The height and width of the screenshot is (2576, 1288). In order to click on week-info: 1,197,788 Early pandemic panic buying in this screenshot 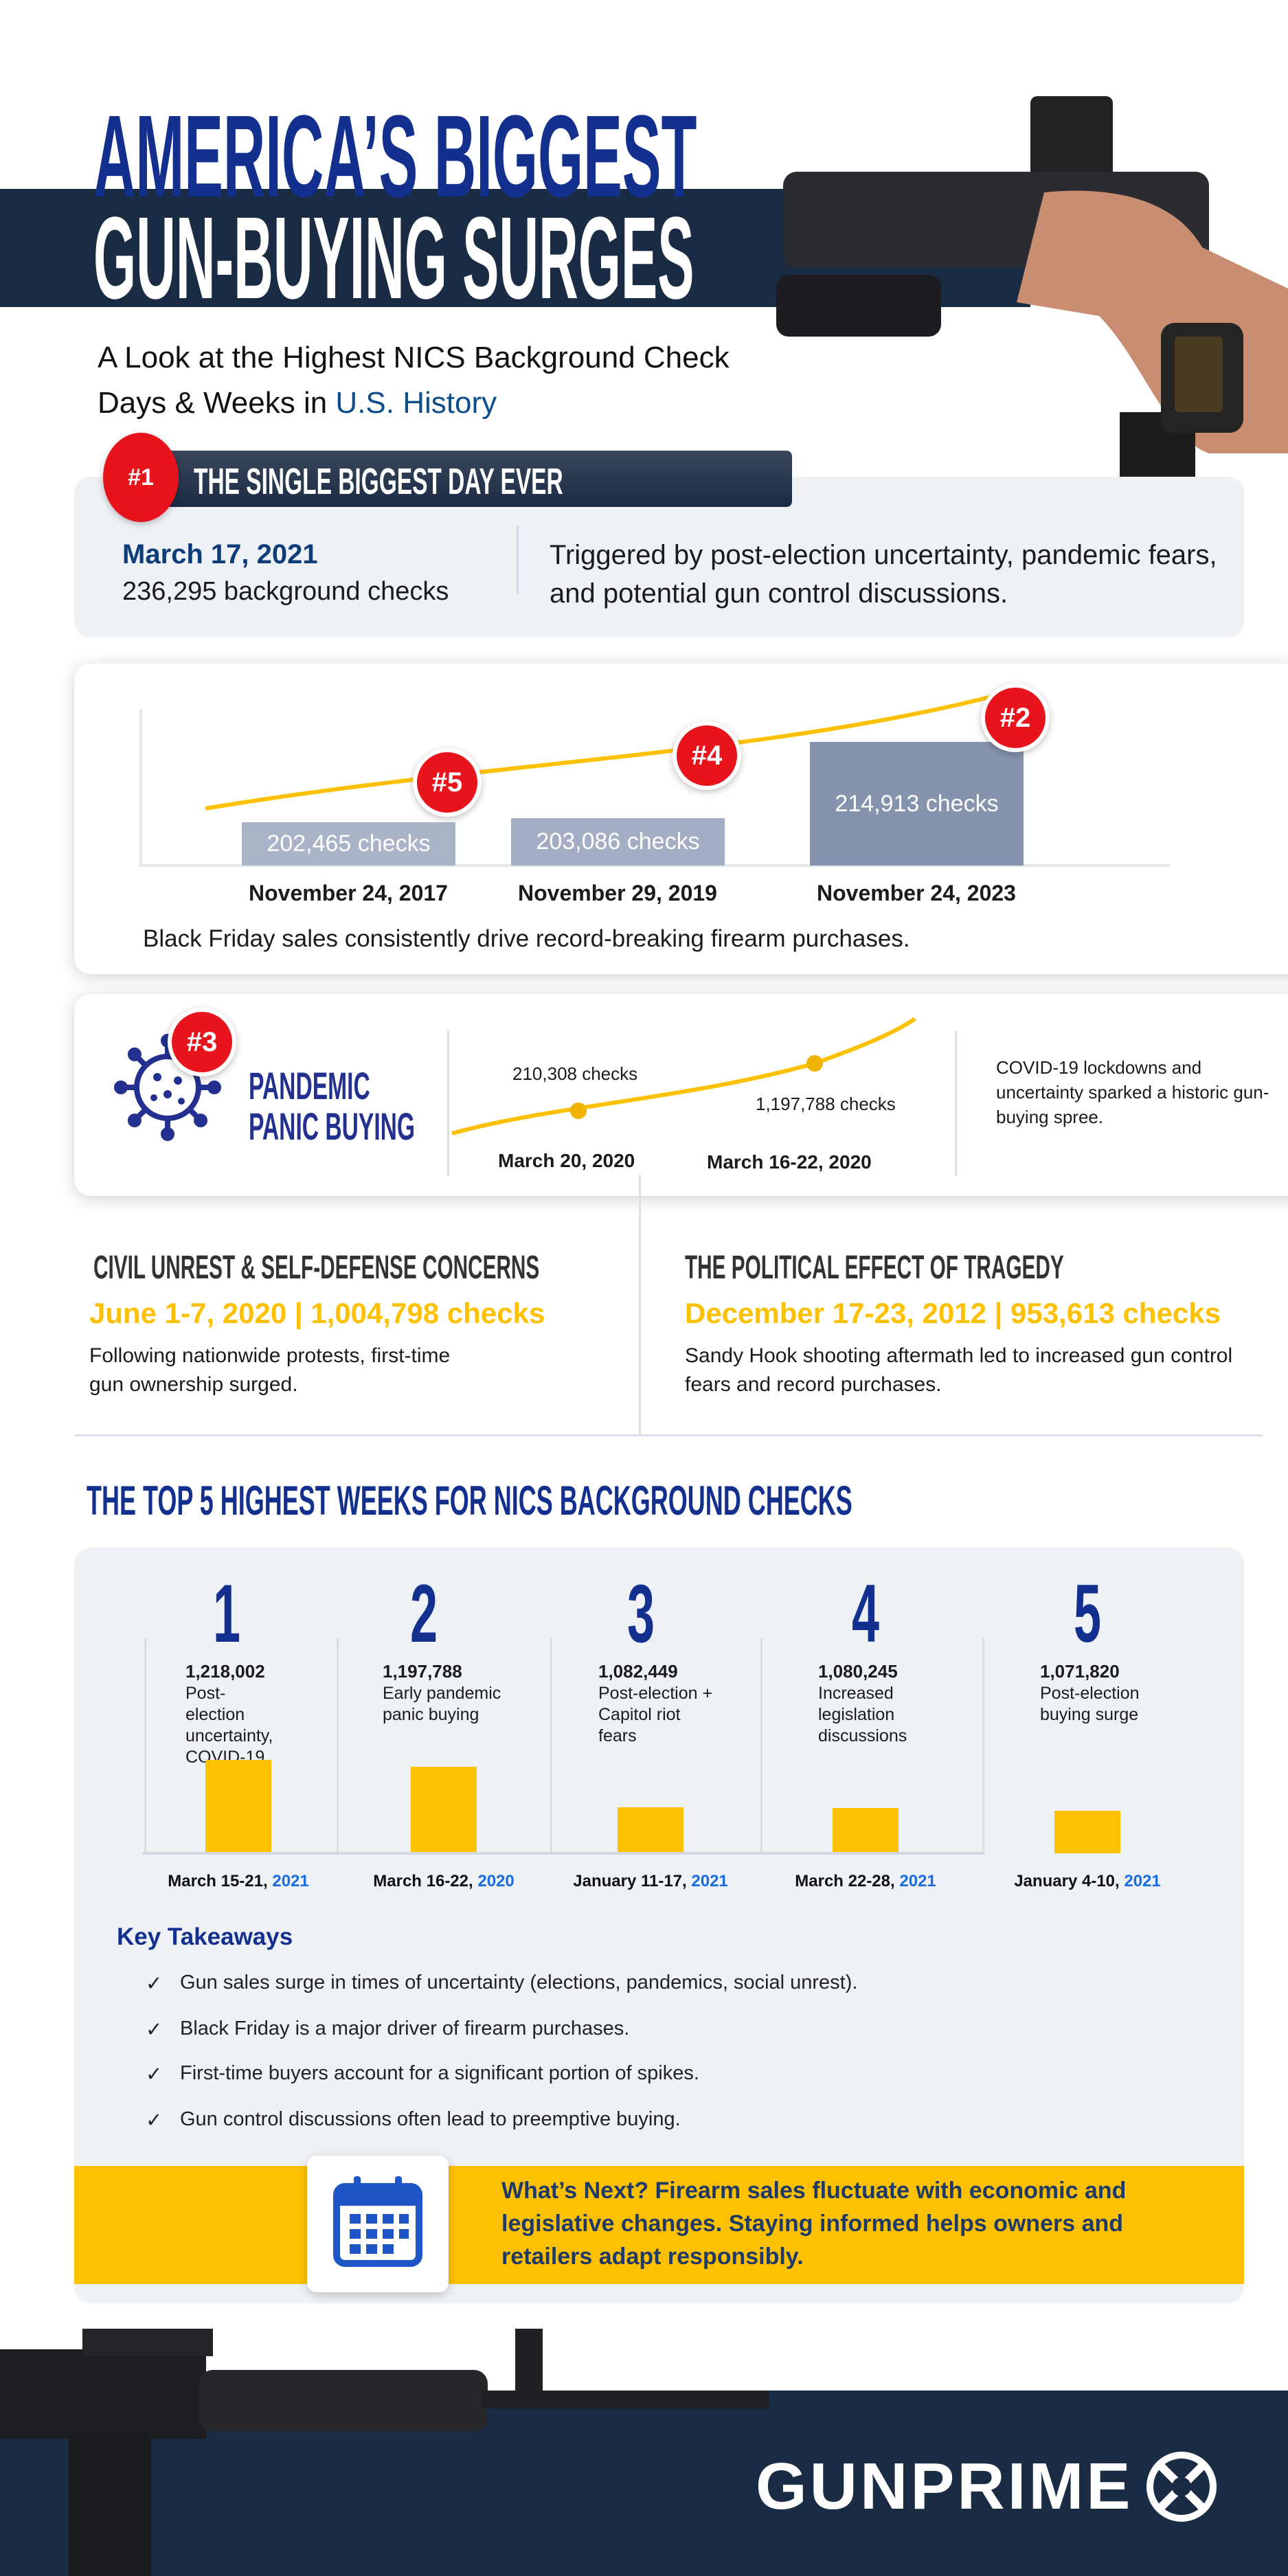, I will do `click(442, 1692)`.